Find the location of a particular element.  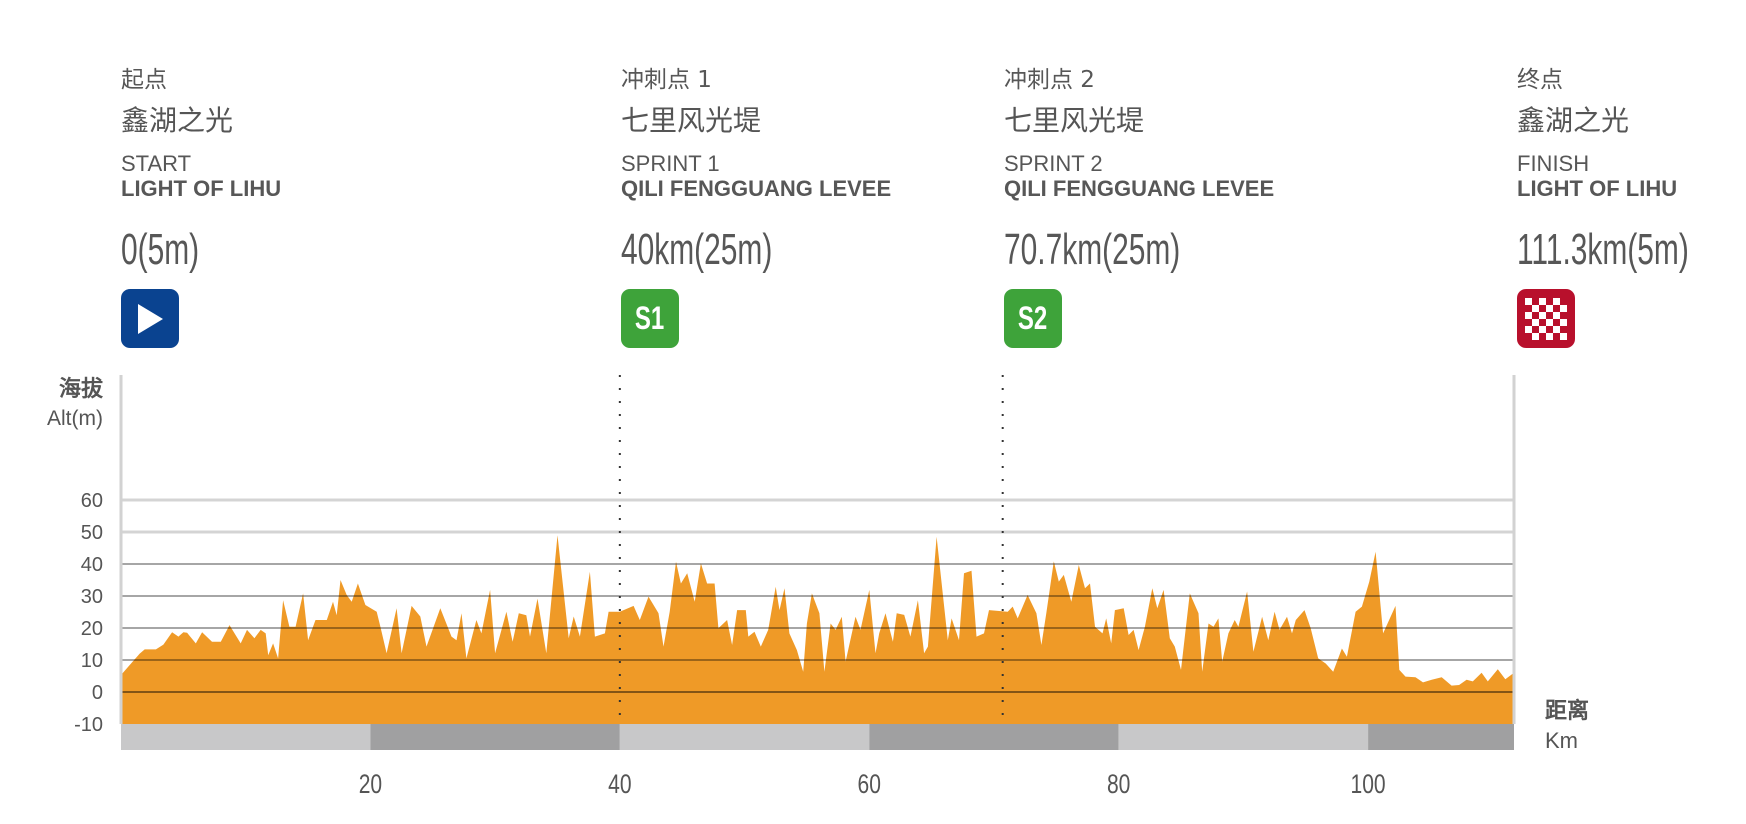

y-tick-label: 30 is located at coordinates (92, 597).